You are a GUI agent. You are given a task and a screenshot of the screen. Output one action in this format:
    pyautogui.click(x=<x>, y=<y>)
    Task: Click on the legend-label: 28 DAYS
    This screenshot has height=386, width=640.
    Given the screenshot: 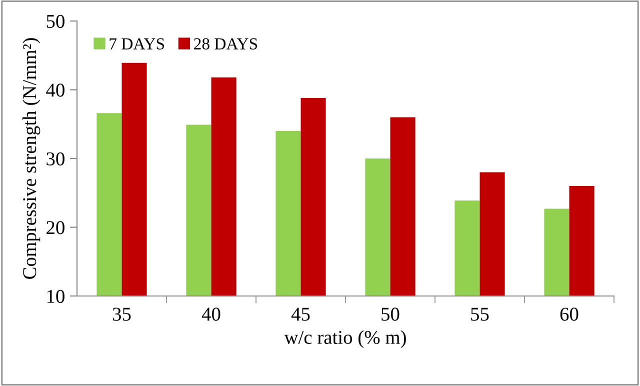 What is the action you would take?
    pyautogui.click(x=226, y=44)
    